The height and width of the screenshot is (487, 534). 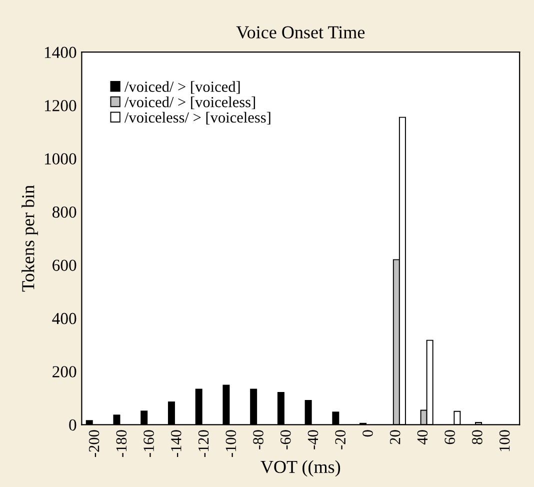 I want to click on x-tick-label: 0, so click(x=367, y=433).